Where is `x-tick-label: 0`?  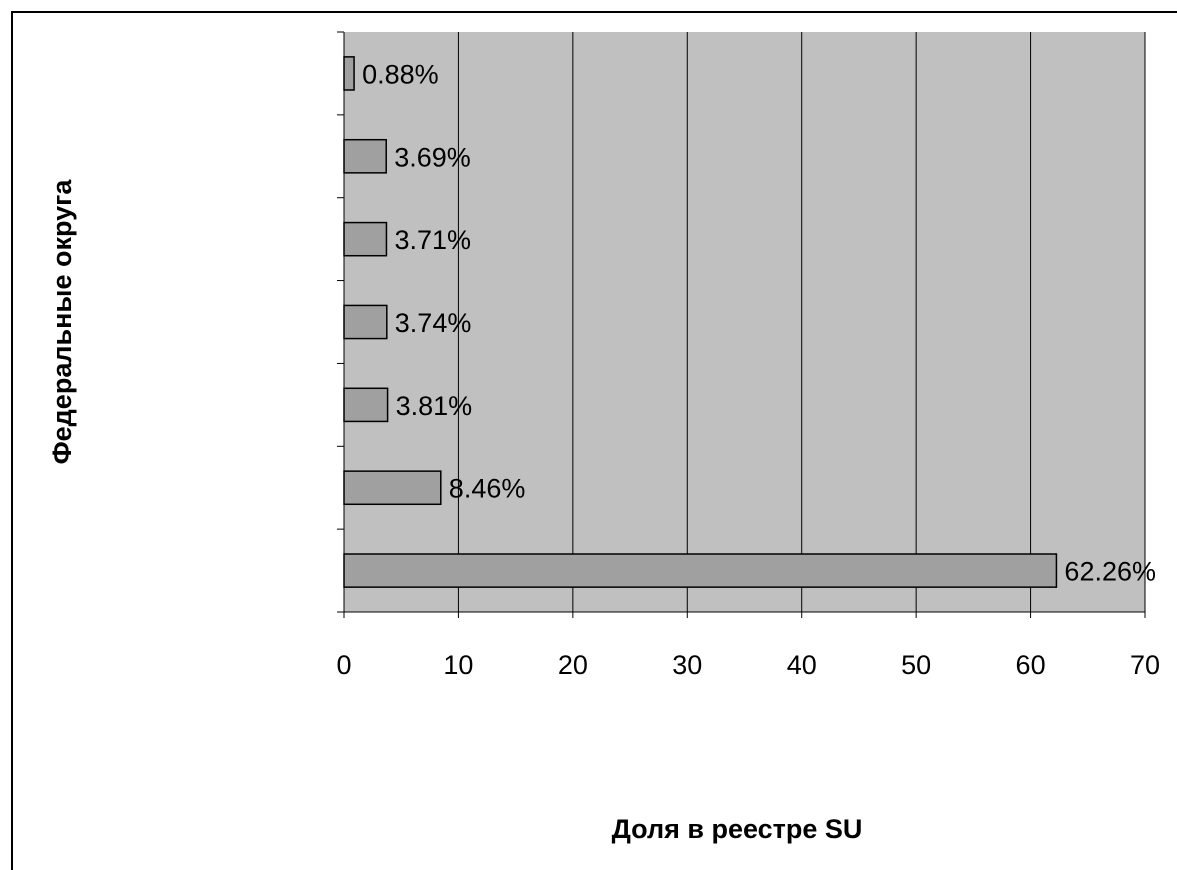
x-tick-label: 0 is located at coordinates (343, 665).